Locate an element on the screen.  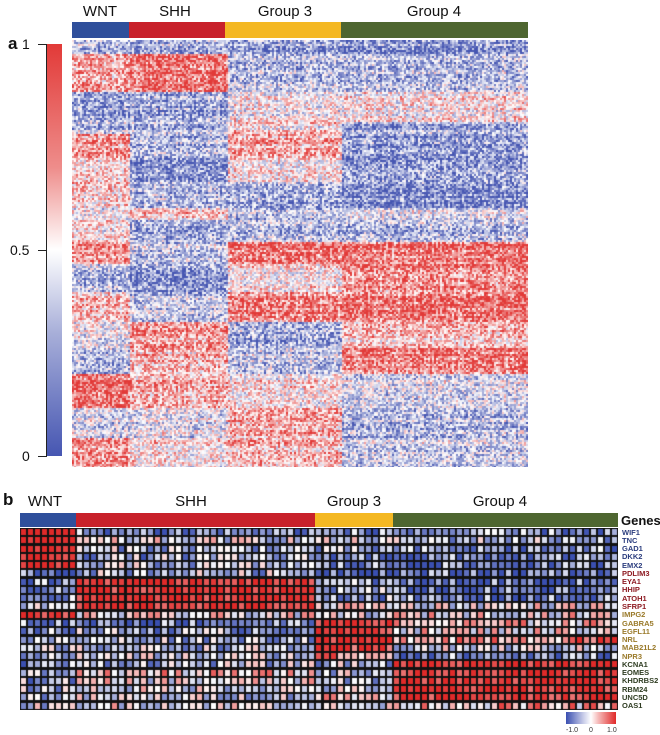
colorbar-b-tick-label-mid: 0 is located at coordinates (591, 730).